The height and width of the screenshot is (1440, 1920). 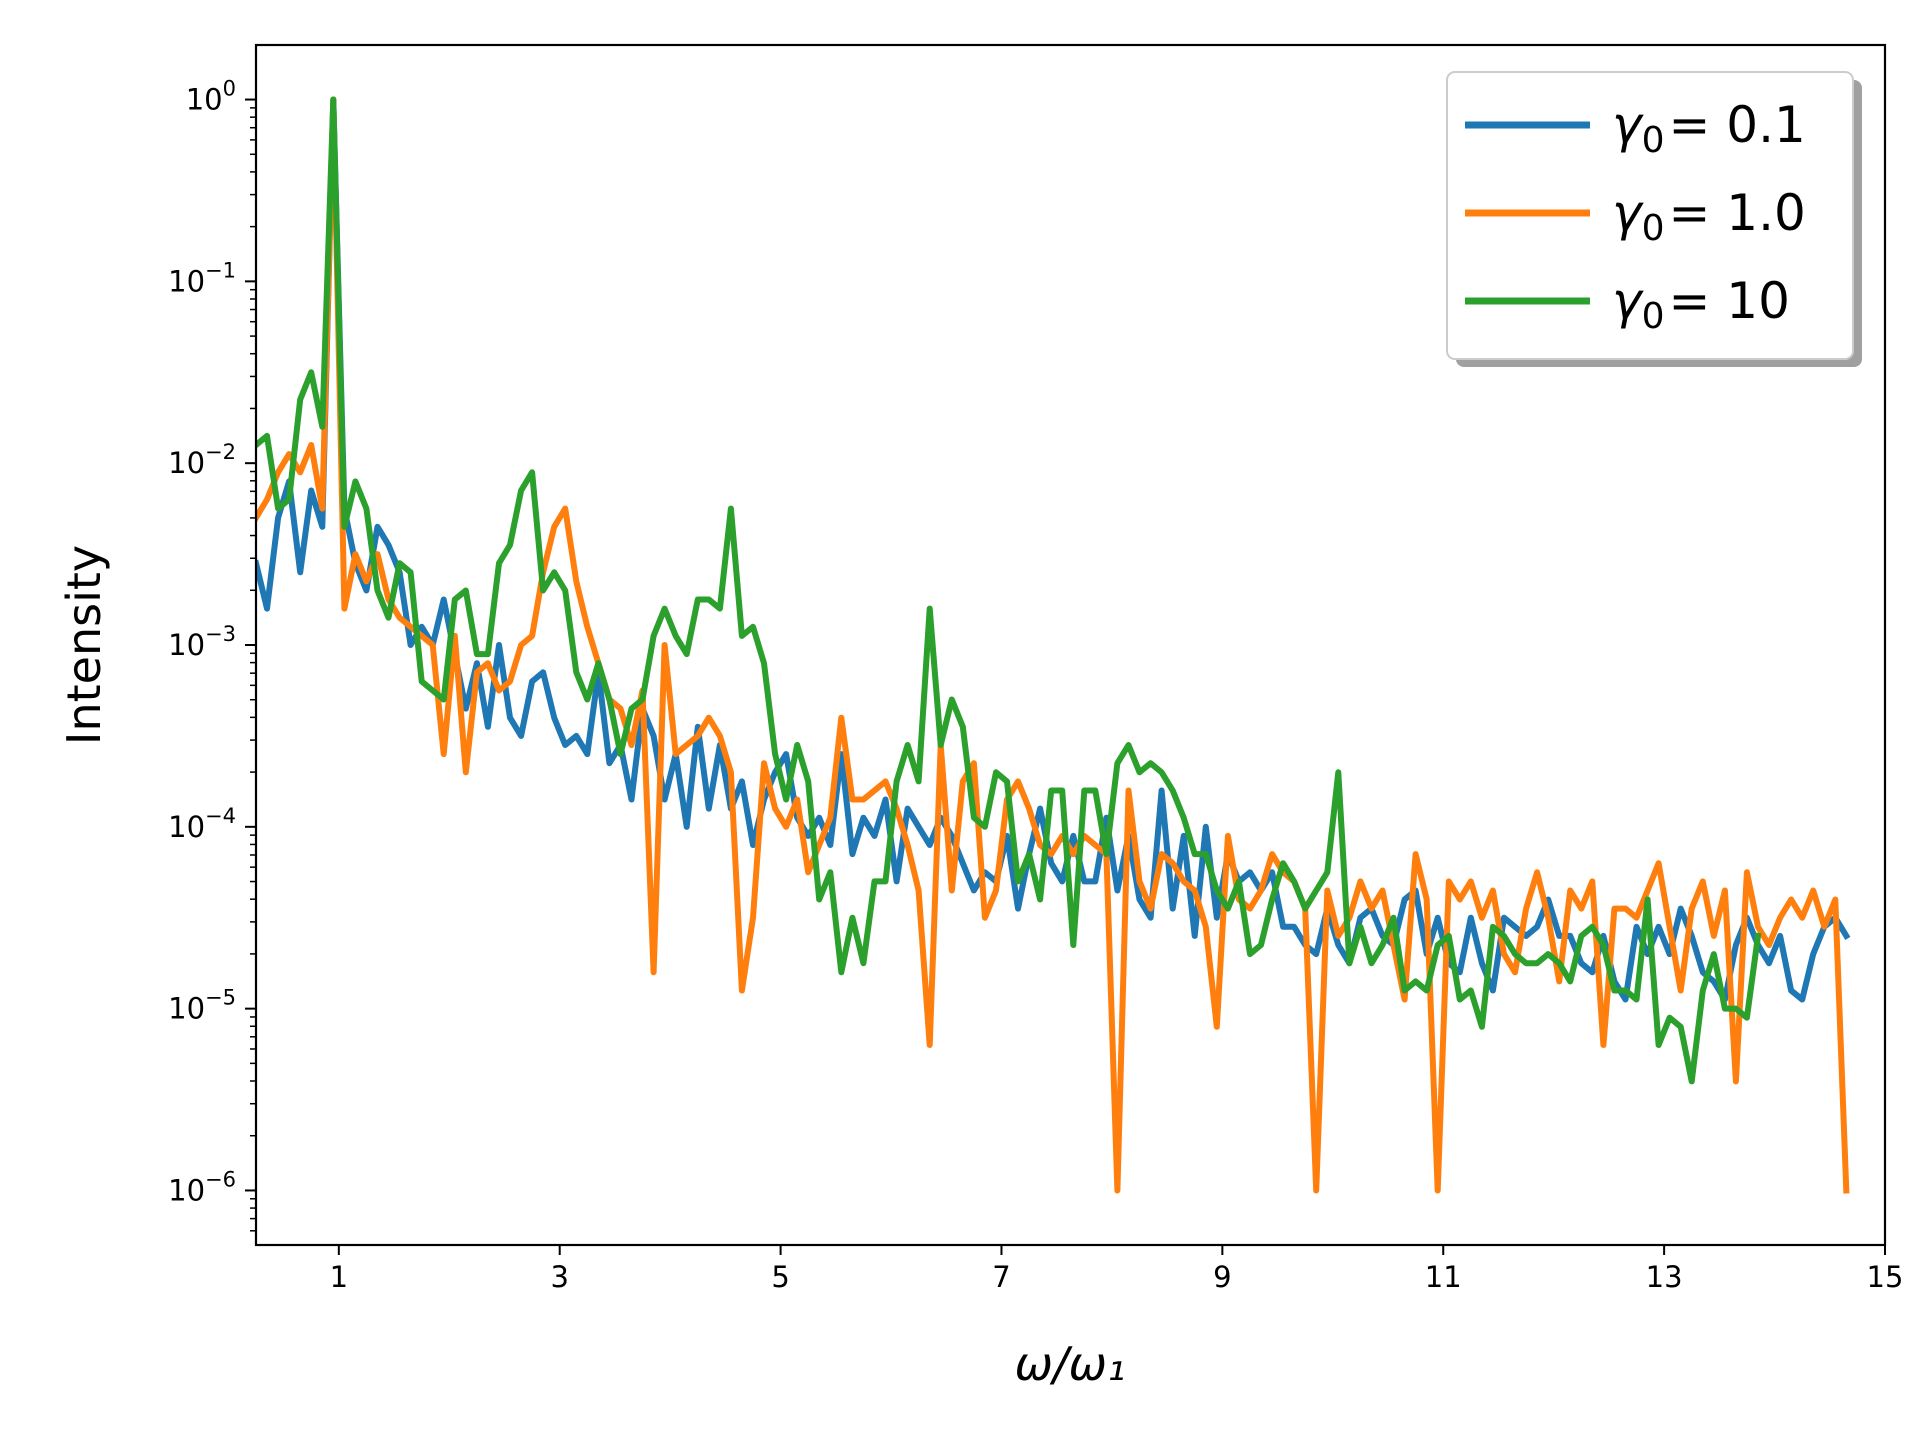 I want to click on x-axis: 1 3 5 7 9 11 13 15, so click(x=1117, y=1269).